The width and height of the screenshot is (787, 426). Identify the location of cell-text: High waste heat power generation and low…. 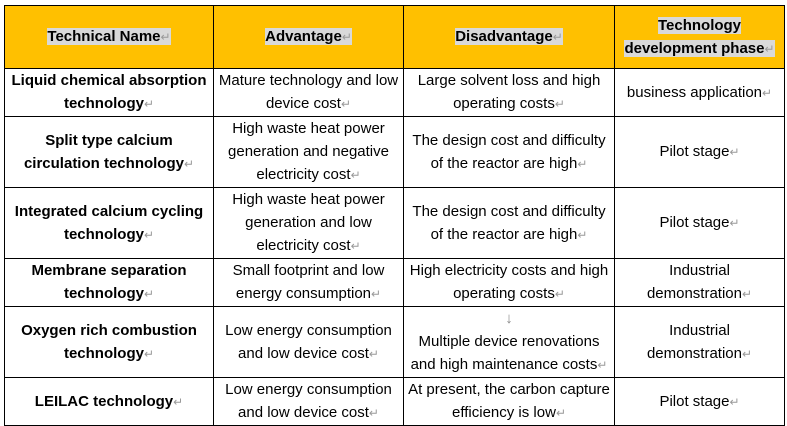
(308, 222).